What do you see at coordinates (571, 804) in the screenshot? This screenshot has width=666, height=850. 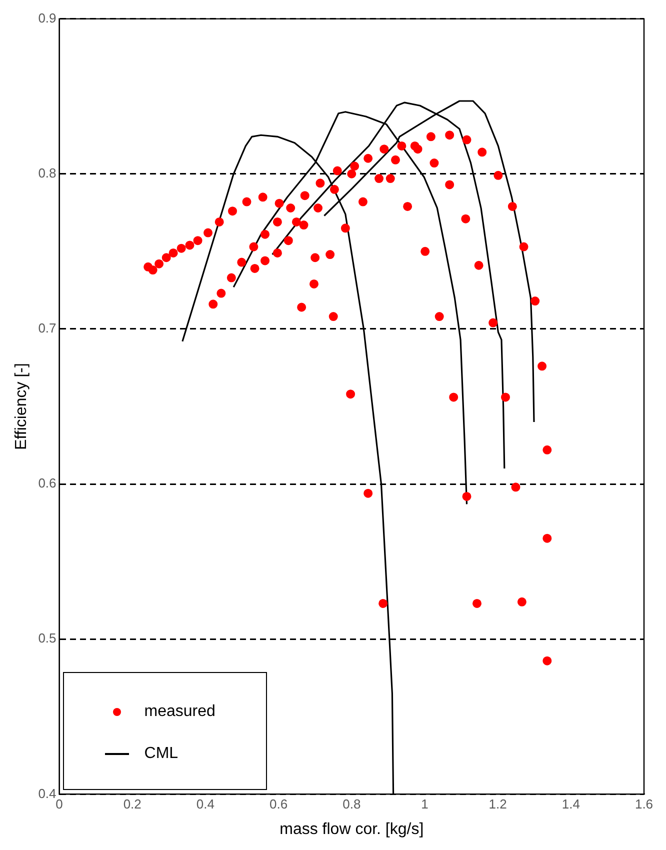 I see `x-tick-label: 1.4` at bounding box center [571, 804].